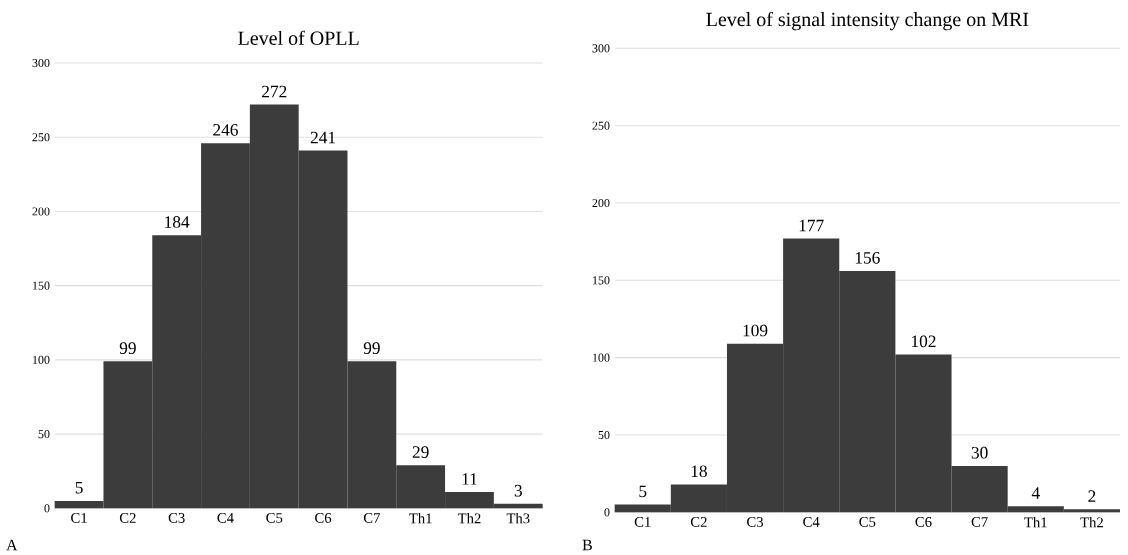 Image resolution: width=1128 pixels, height=555 pixels. I want to click on data-label: 184, so click(177, 222).